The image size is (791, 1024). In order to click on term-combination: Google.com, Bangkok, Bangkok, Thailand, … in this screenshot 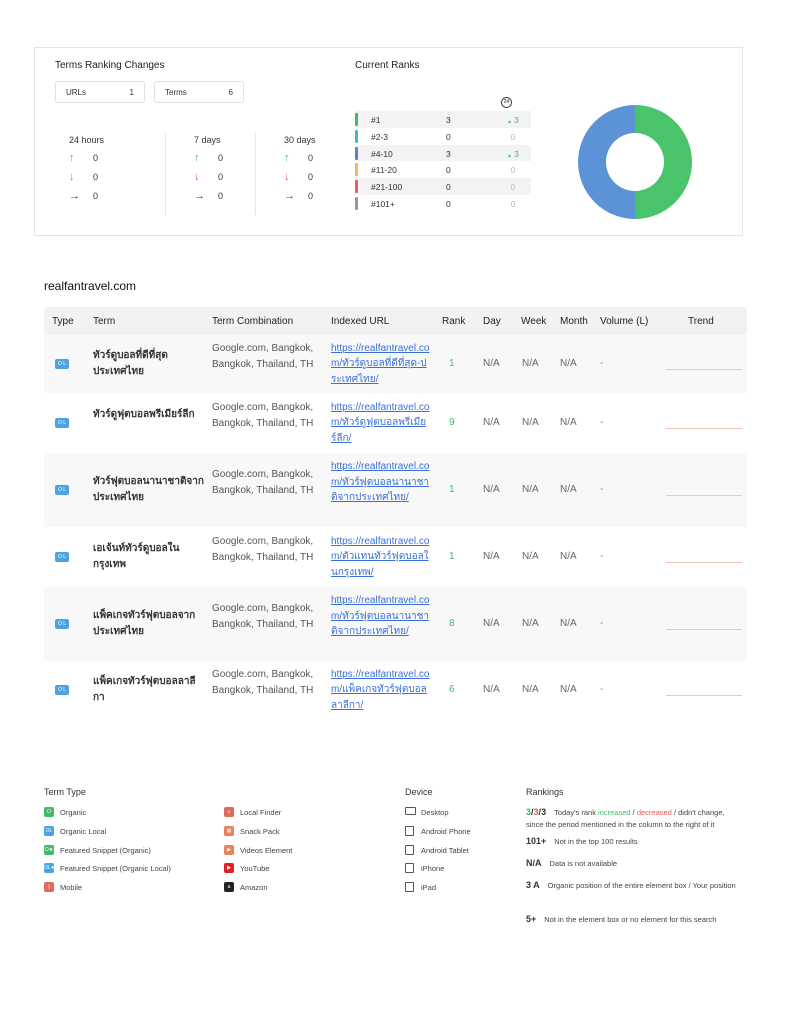, I will do `click(263, 415)`.